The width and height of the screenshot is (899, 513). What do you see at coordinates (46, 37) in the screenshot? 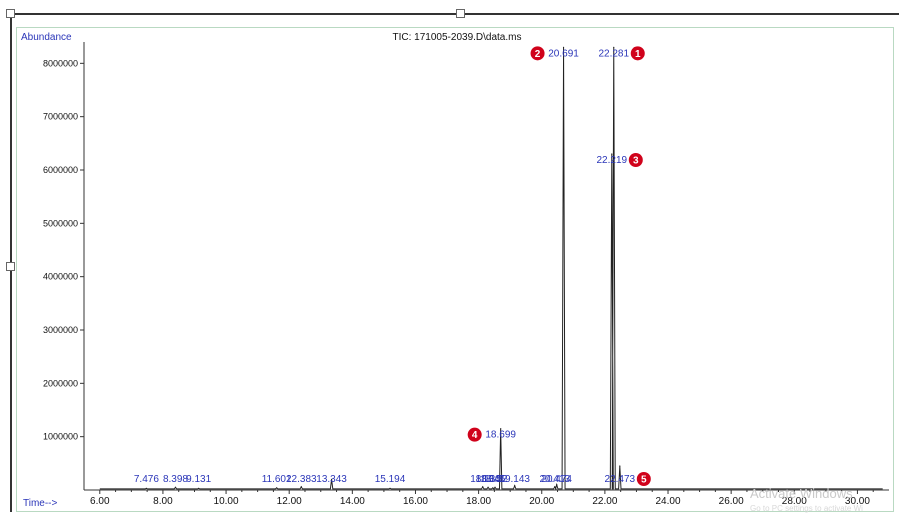
I see `y-axis-label: Abundance` at bounding box center [46, 37].